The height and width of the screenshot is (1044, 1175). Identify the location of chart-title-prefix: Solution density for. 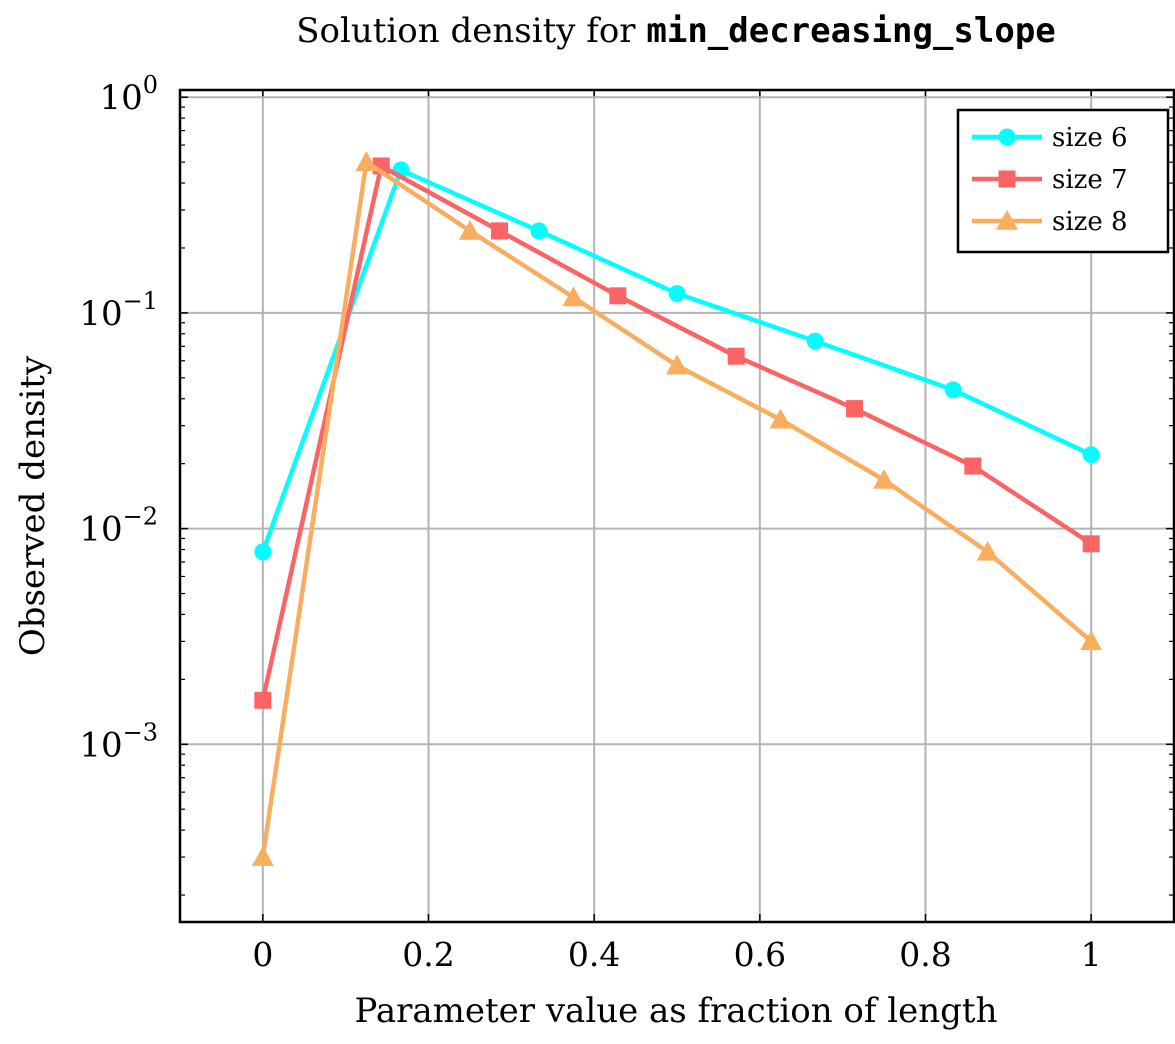
(471, 31).